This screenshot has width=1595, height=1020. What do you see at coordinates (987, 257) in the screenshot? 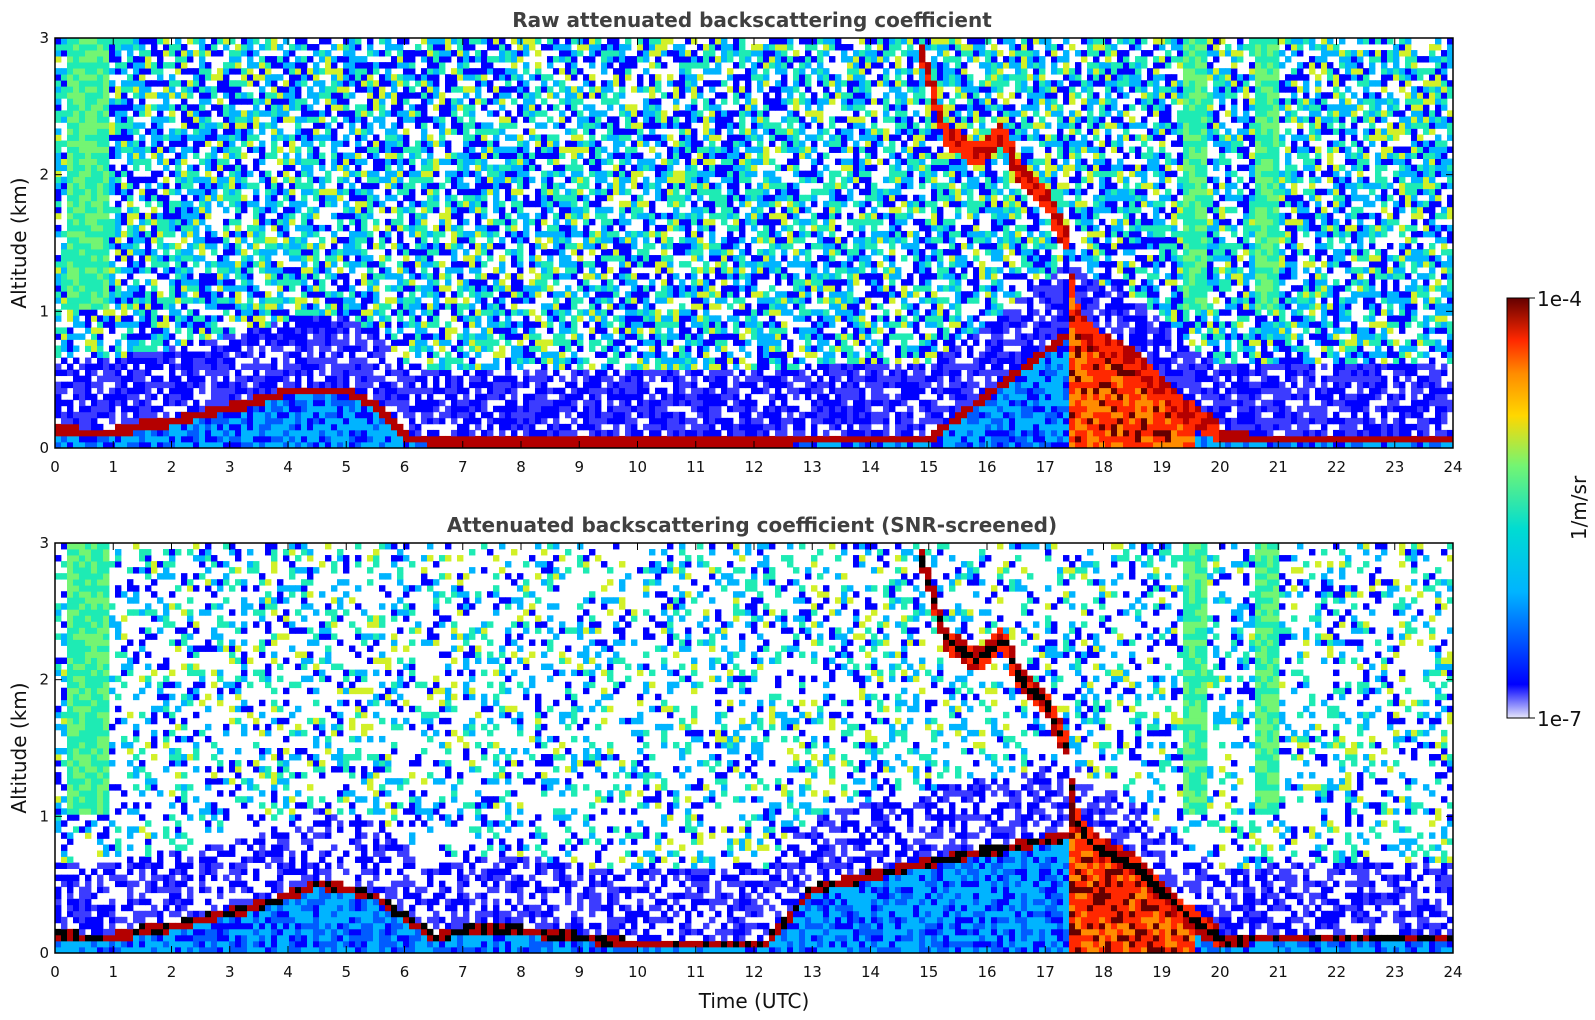
I see `x-tick-16: 16` at bounding box center [987, 257].